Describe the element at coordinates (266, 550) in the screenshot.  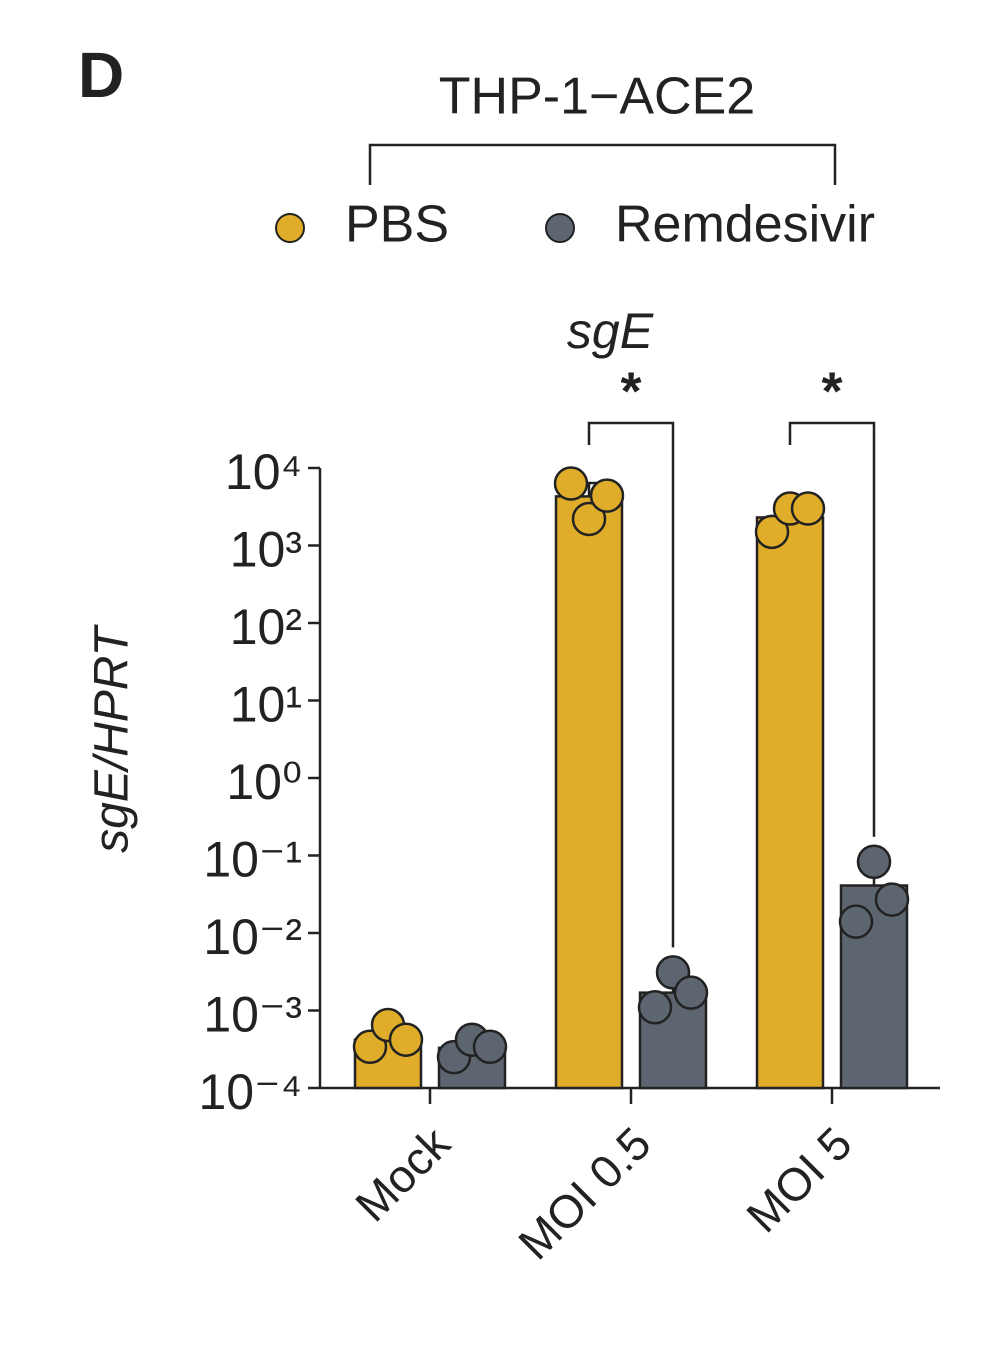
I see `y-tick-label: 10³` at that location.